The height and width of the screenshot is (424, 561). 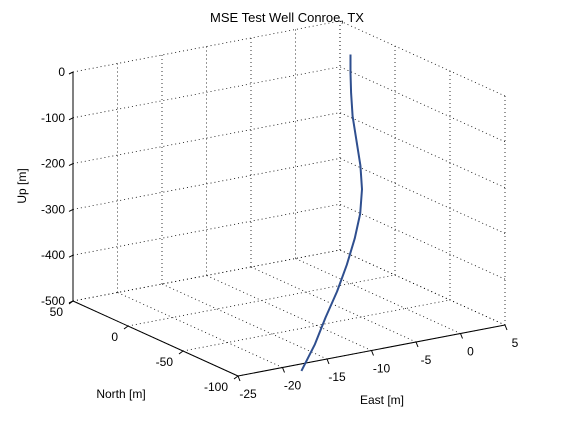 I want to click on x-axis-label: East [m], so click(x=382, y=400).